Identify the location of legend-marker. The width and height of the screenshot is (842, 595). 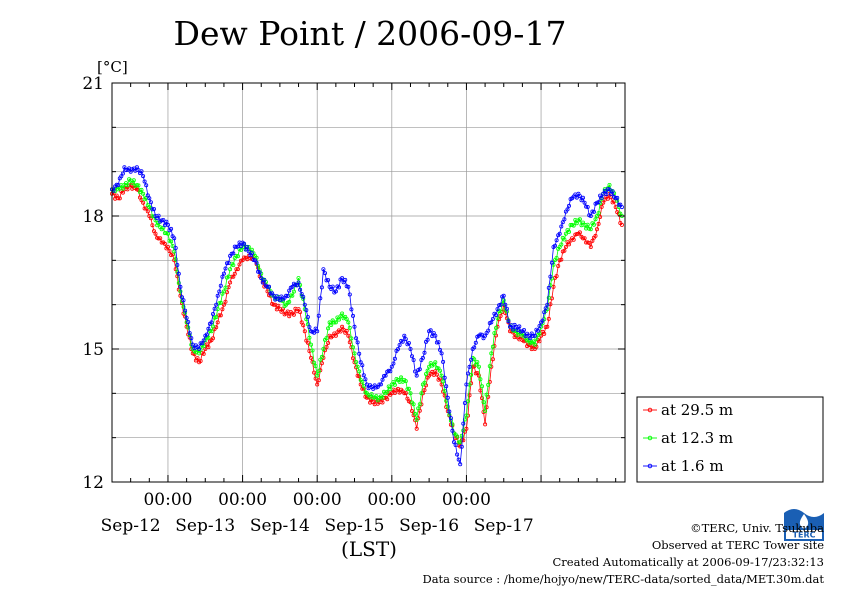
(650, 438).